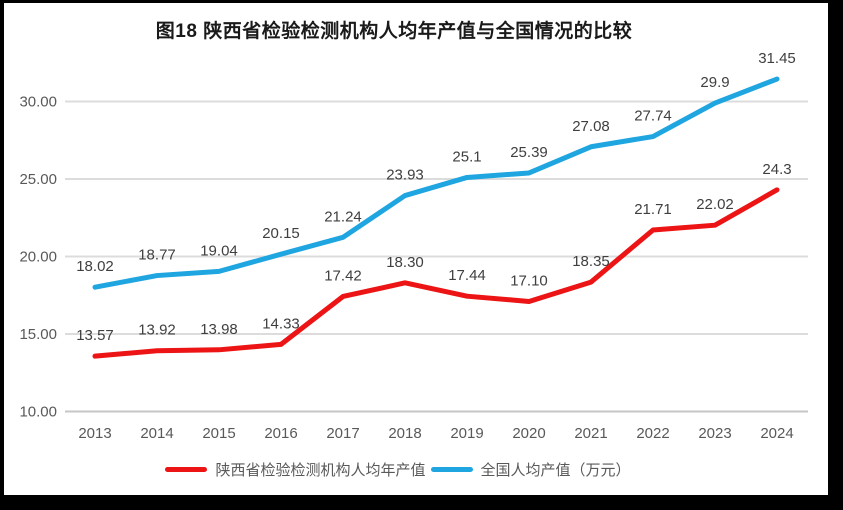  What do you see at coordinates (219, 329) in the screenshot?
I see `data-label: 13.98` at bounding box center [219, 329].